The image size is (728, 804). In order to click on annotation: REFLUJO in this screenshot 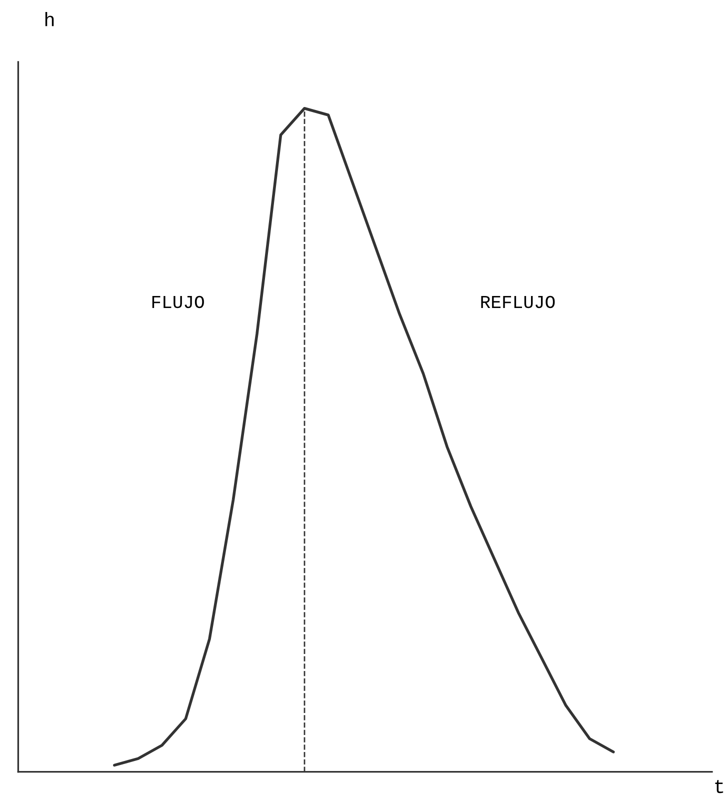, I will do `click(518, 302)`.